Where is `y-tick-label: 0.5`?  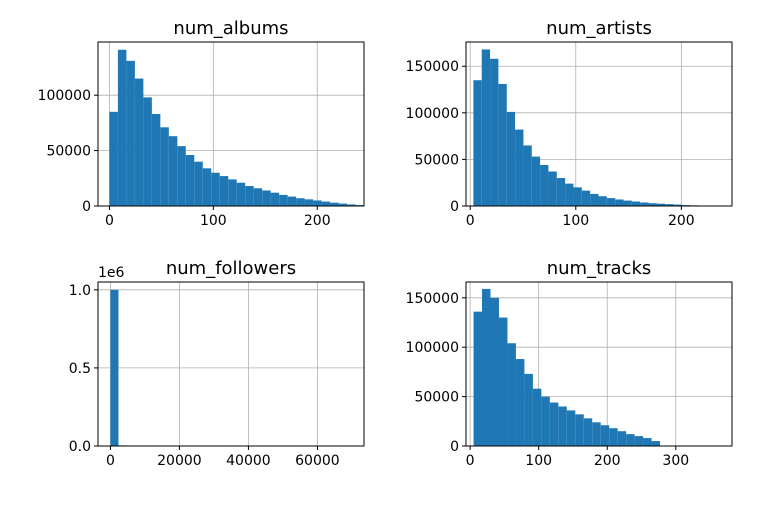
y-tick-label: 0.5 is located at coordinates (80, 369).